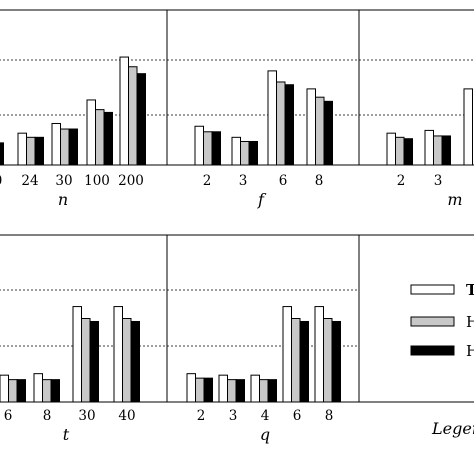 Image resolution: width=474 pixels, height=474 pixels. What do you see at coordinates (432, 350) in the screenshot?
I see `legend-swatch-H2` at bounding box center [432, 350].